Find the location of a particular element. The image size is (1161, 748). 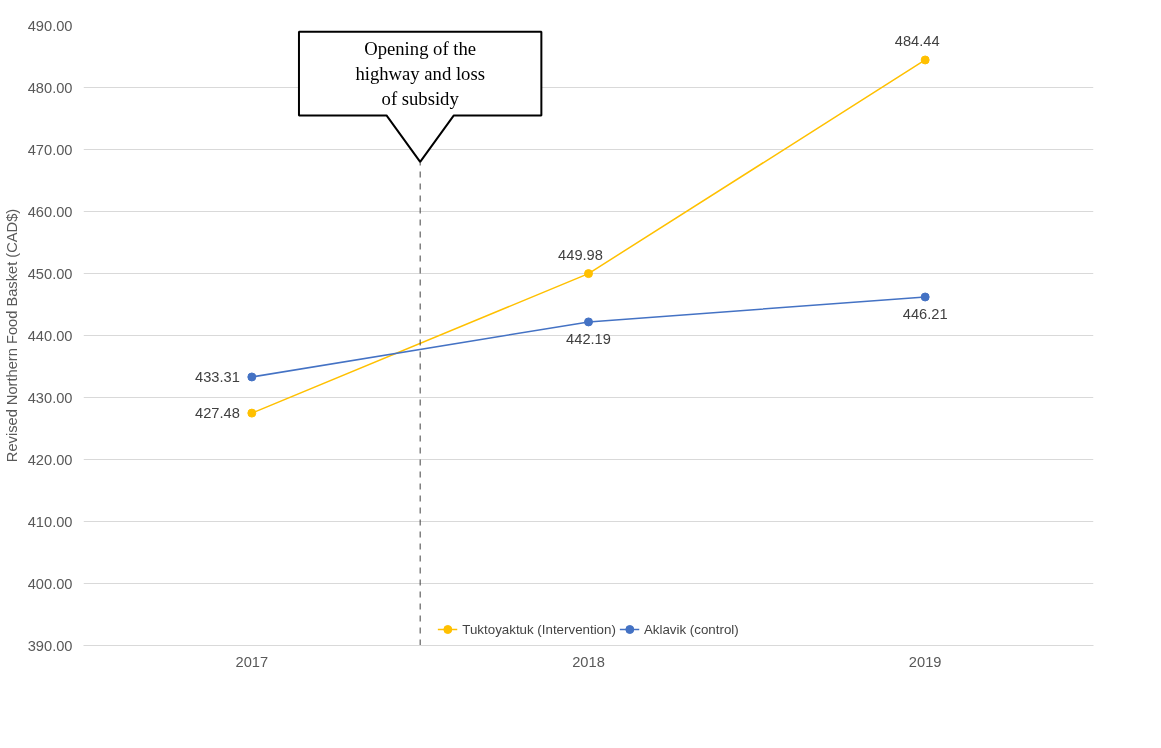

y-tick-label: 460.00 is located at coordinates (50, 211).